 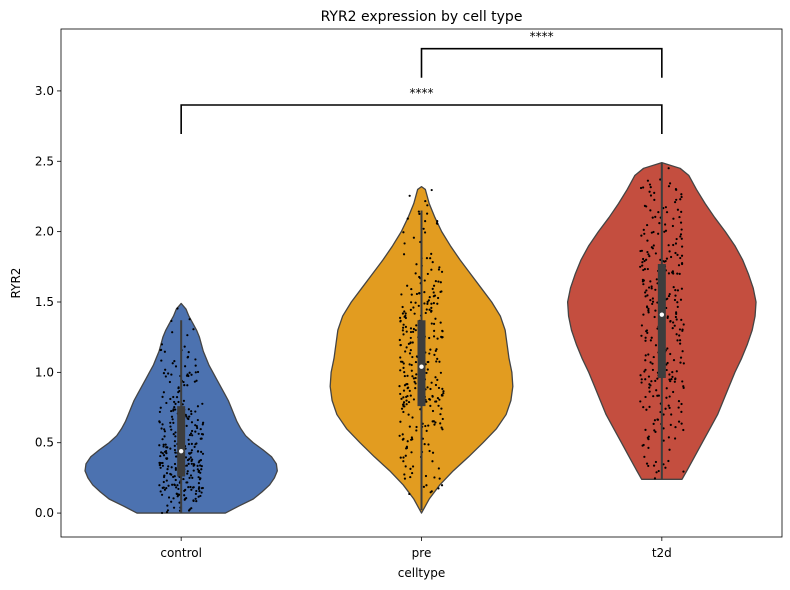 What do you see at coordinates (422, 553) in the screenshot?
I see `x-tick-label: pre` at bounding box center [422, 553].